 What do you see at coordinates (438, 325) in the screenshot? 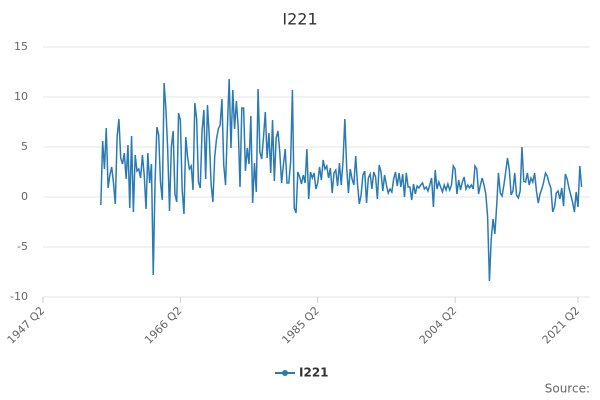
I see `x-tick-label: 2004 Q2` at bounding box center [438, 325].